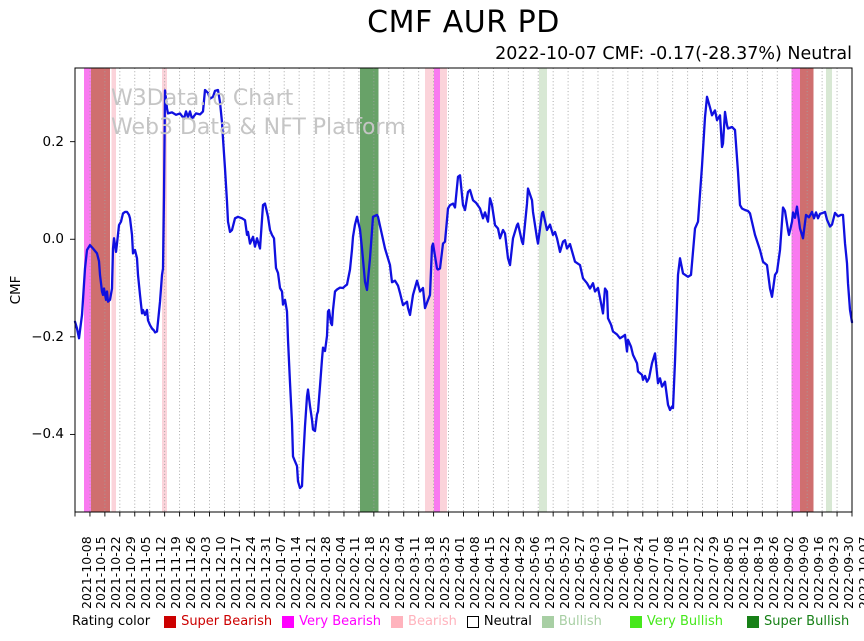 The width and height of the screenshot is (864, 641). I want to click on x-tick-label: 2022-05-13, so click(549, 572).